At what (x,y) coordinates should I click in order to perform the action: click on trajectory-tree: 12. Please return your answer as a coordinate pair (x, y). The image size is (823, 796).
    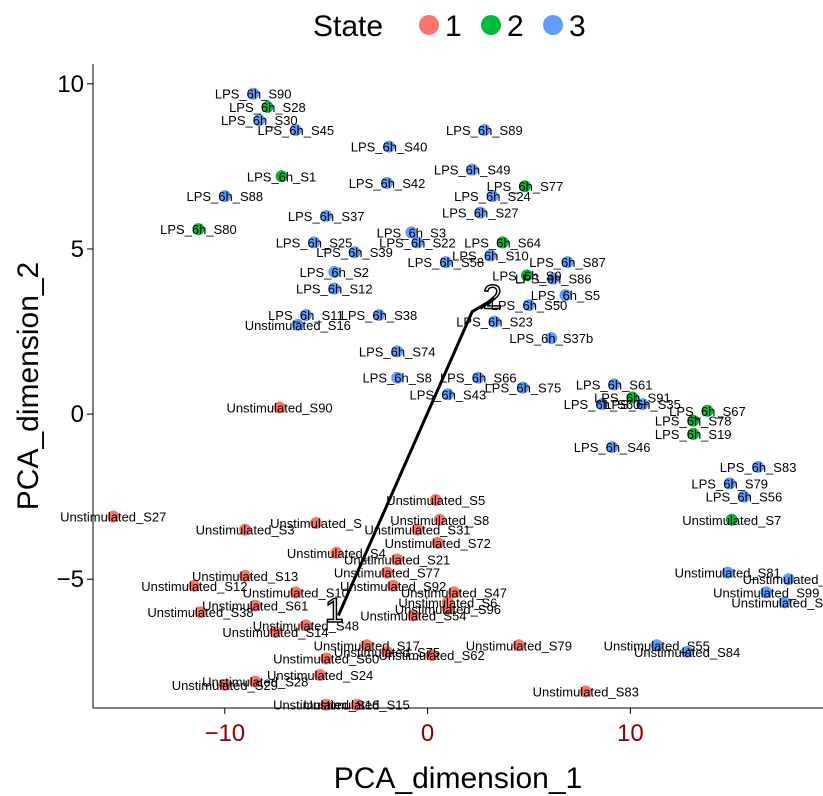
    Looking at the image, I should click on (413, 454).